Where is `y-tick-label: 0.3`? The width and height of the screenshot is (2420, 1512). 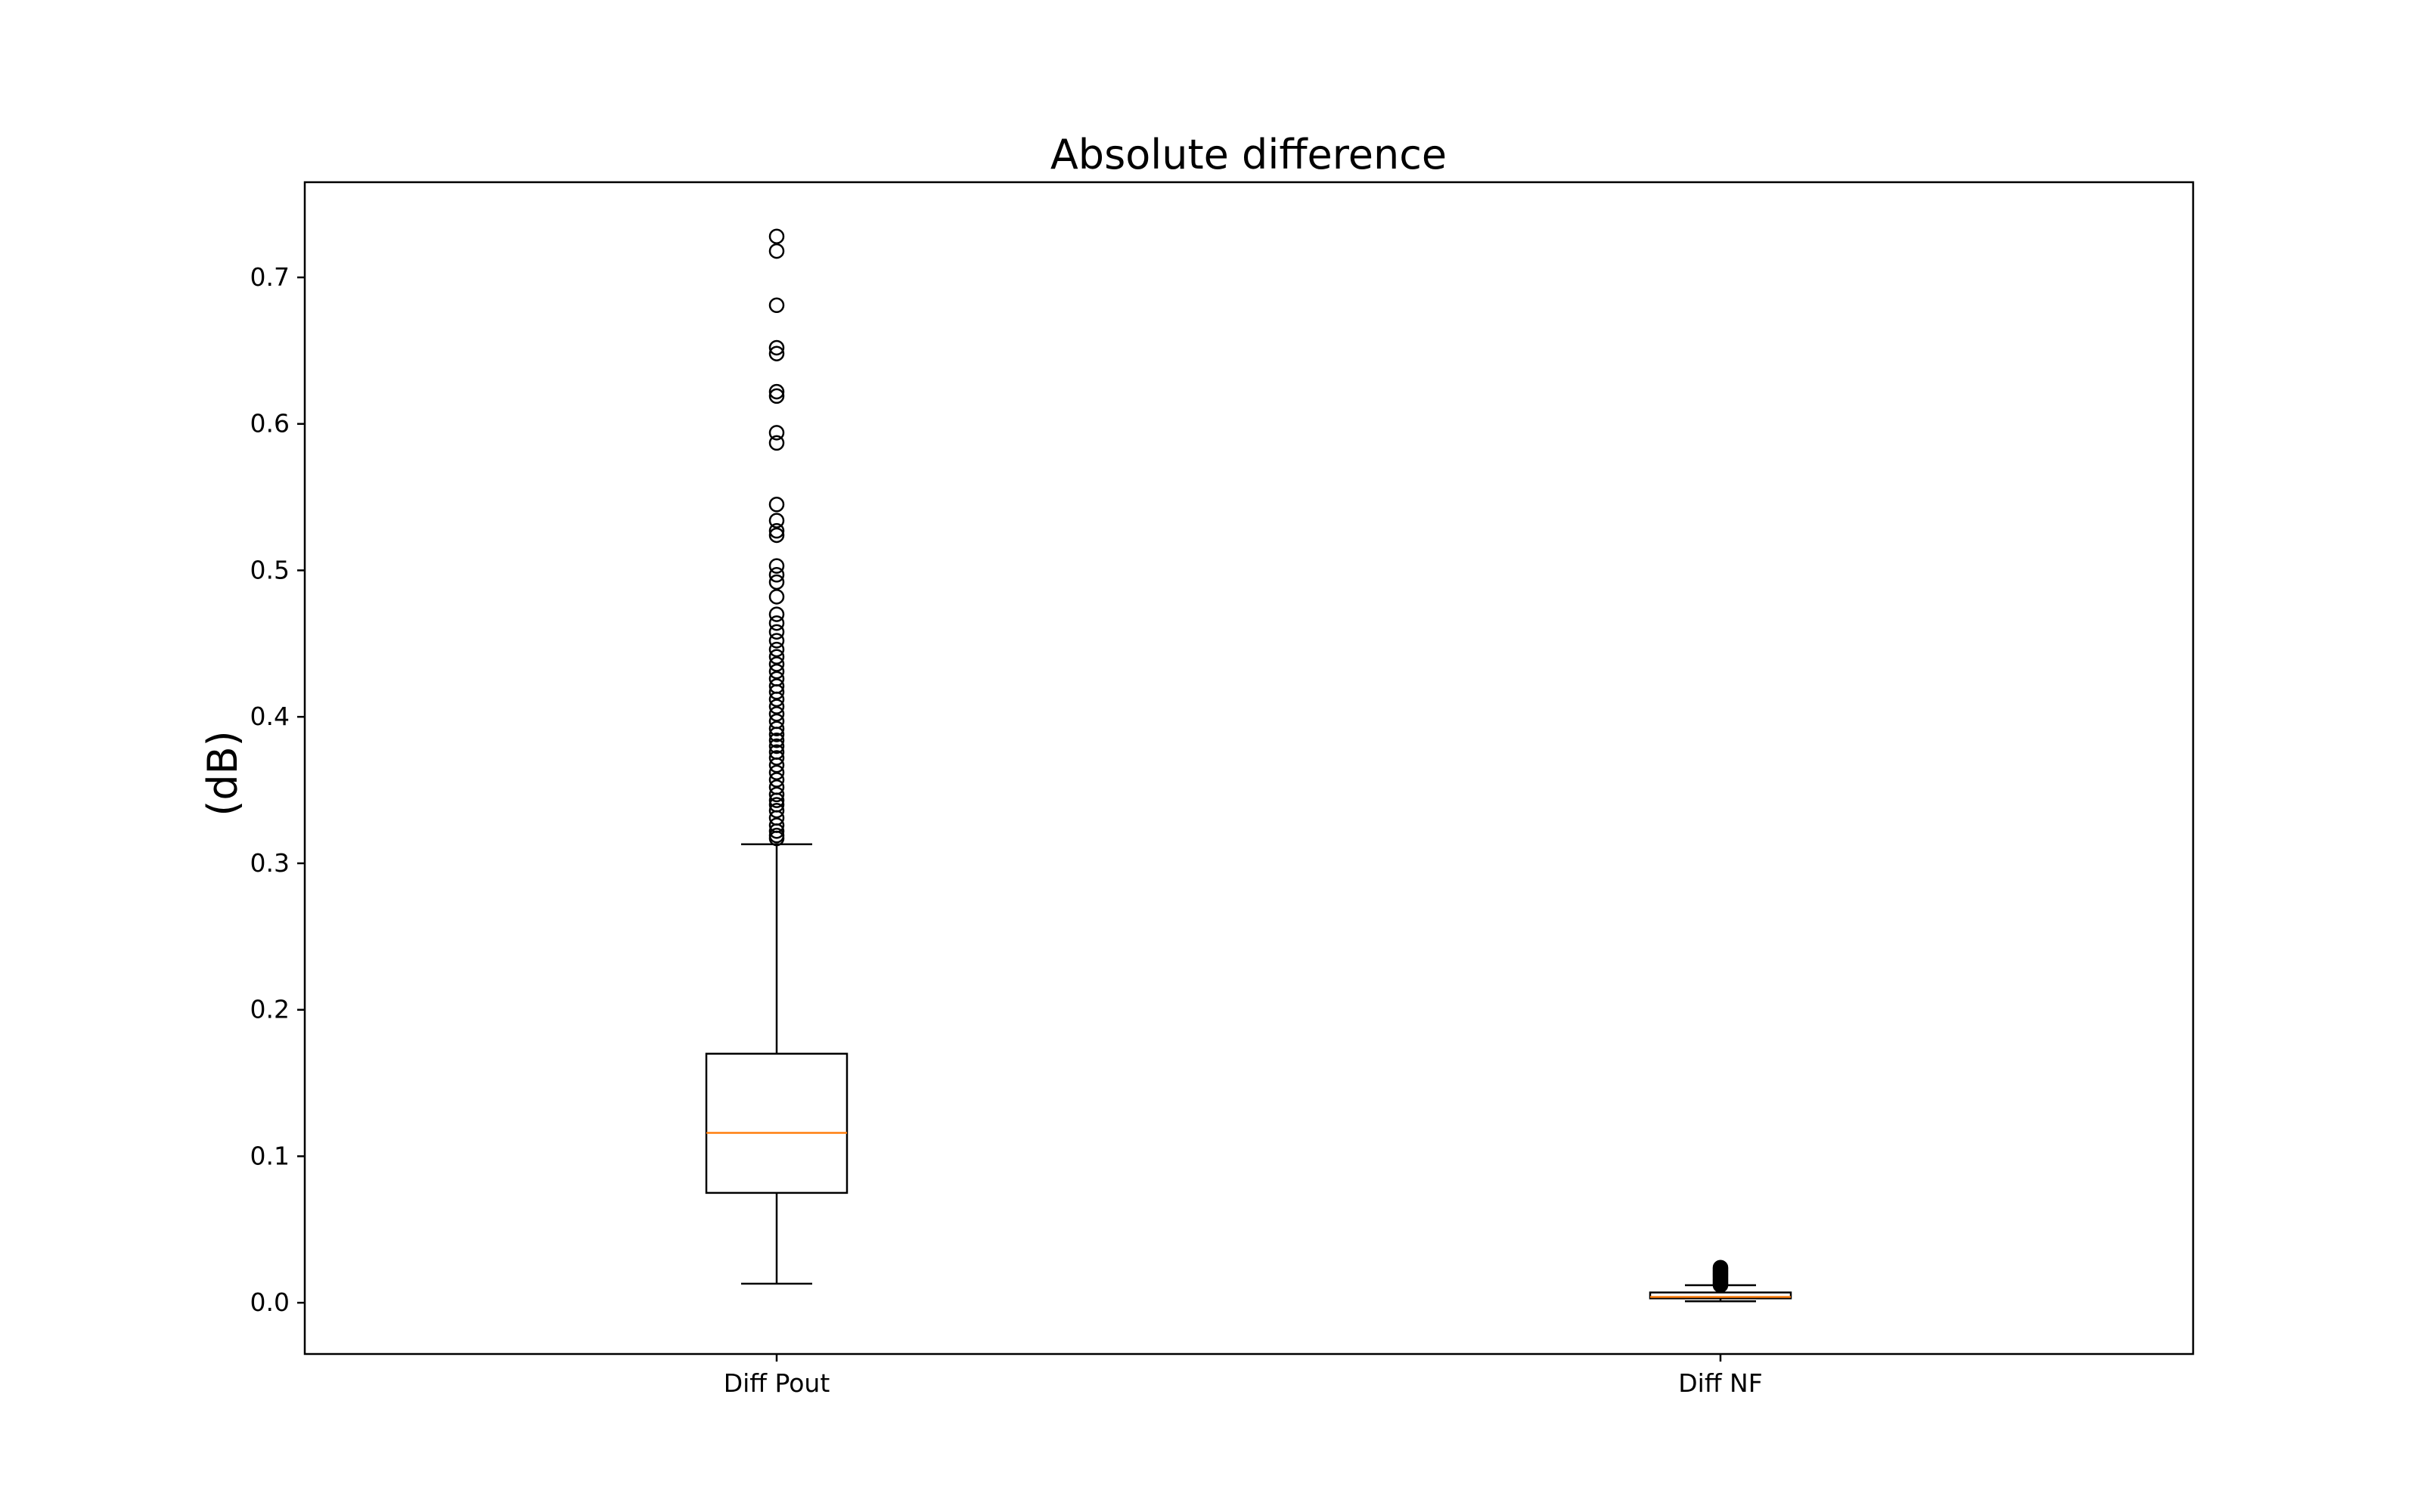
y-tick-label: 0.3 is located at coordinates (270, 863).